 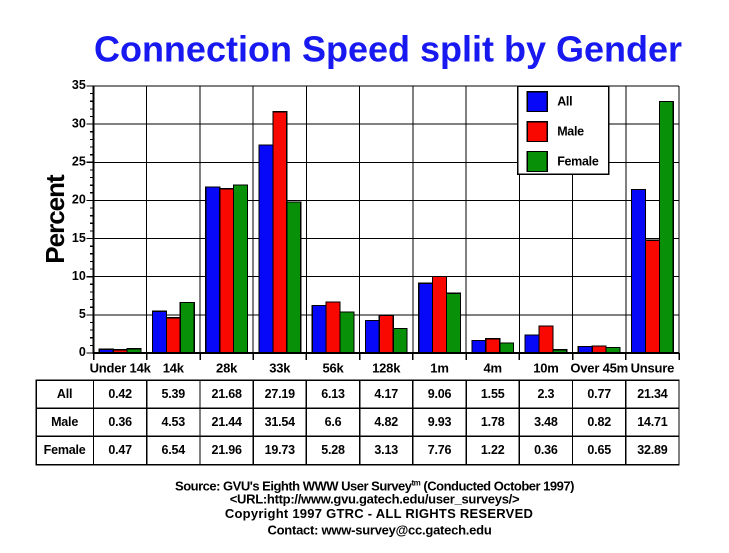 I want to click on svg-text: 6.13, so click(x=333, y=394).